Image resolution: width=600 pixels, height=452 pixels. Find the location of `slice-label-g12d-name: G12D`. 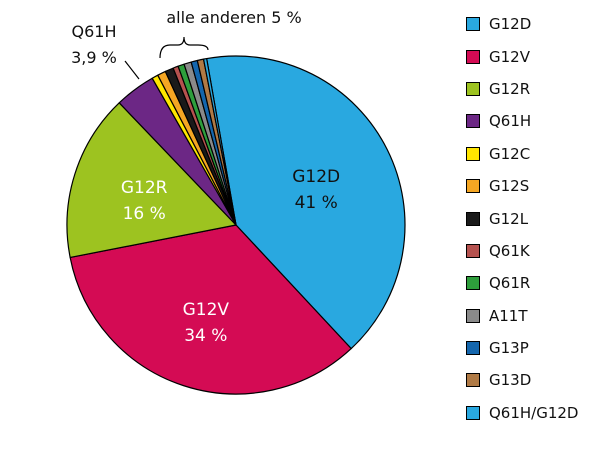

slice-label-g12d-name: G12D is located at coordinates (316, 177).